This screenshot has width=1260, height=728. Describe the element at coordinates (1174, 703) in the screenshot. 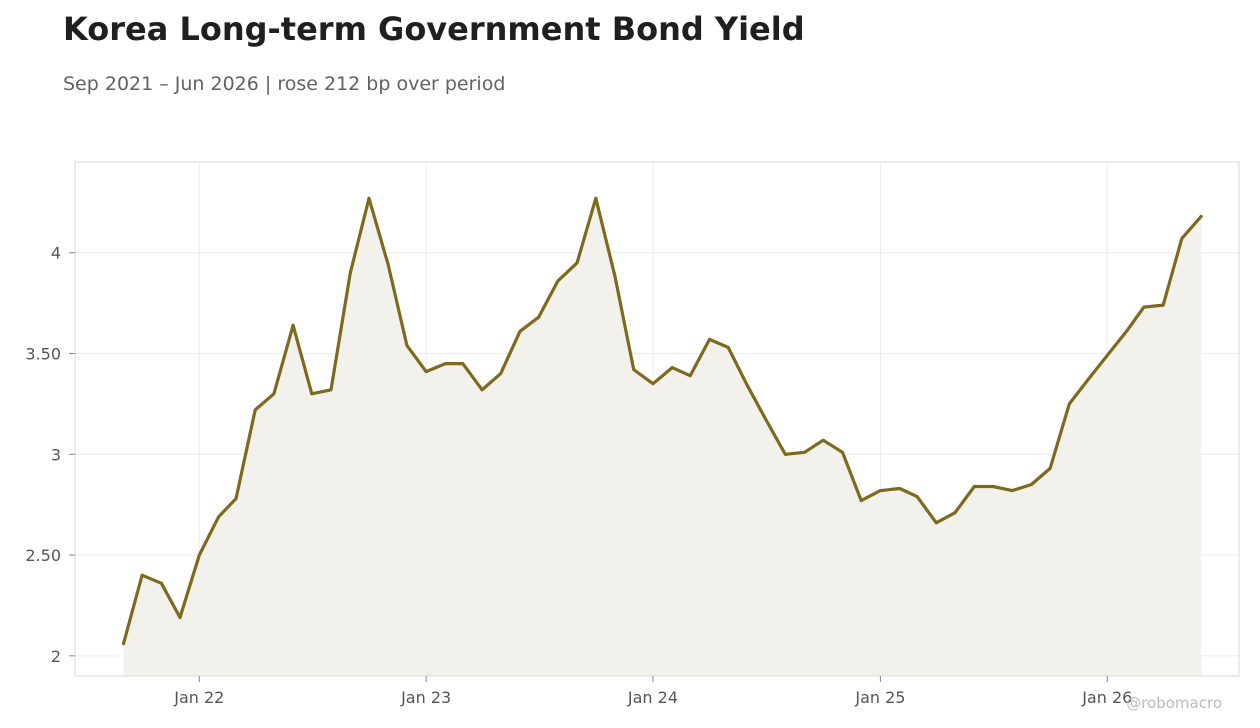

I see `watermark: @robomacro` at that location.